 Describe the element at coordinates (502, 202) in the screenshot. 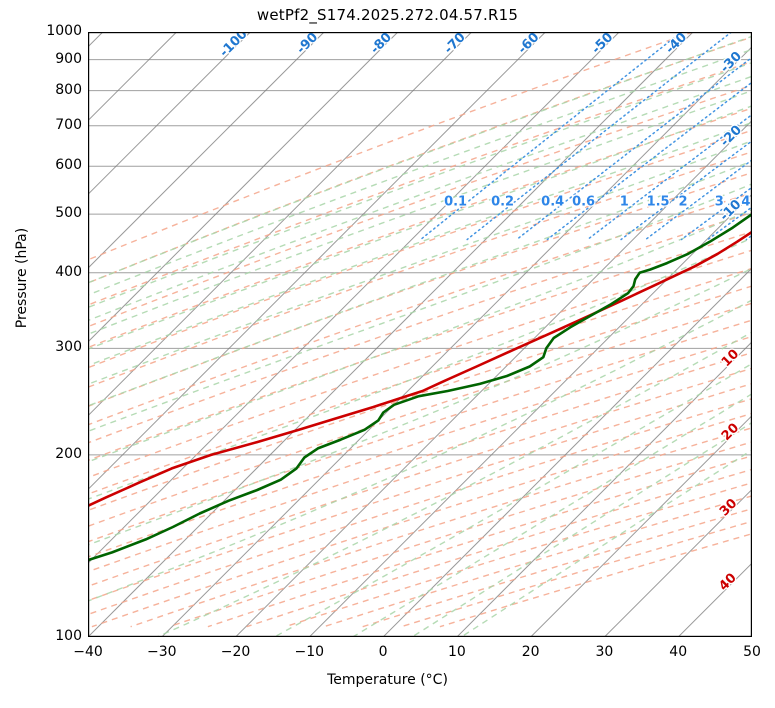

I see `mixing-ratio-label: 0.2` at that location.